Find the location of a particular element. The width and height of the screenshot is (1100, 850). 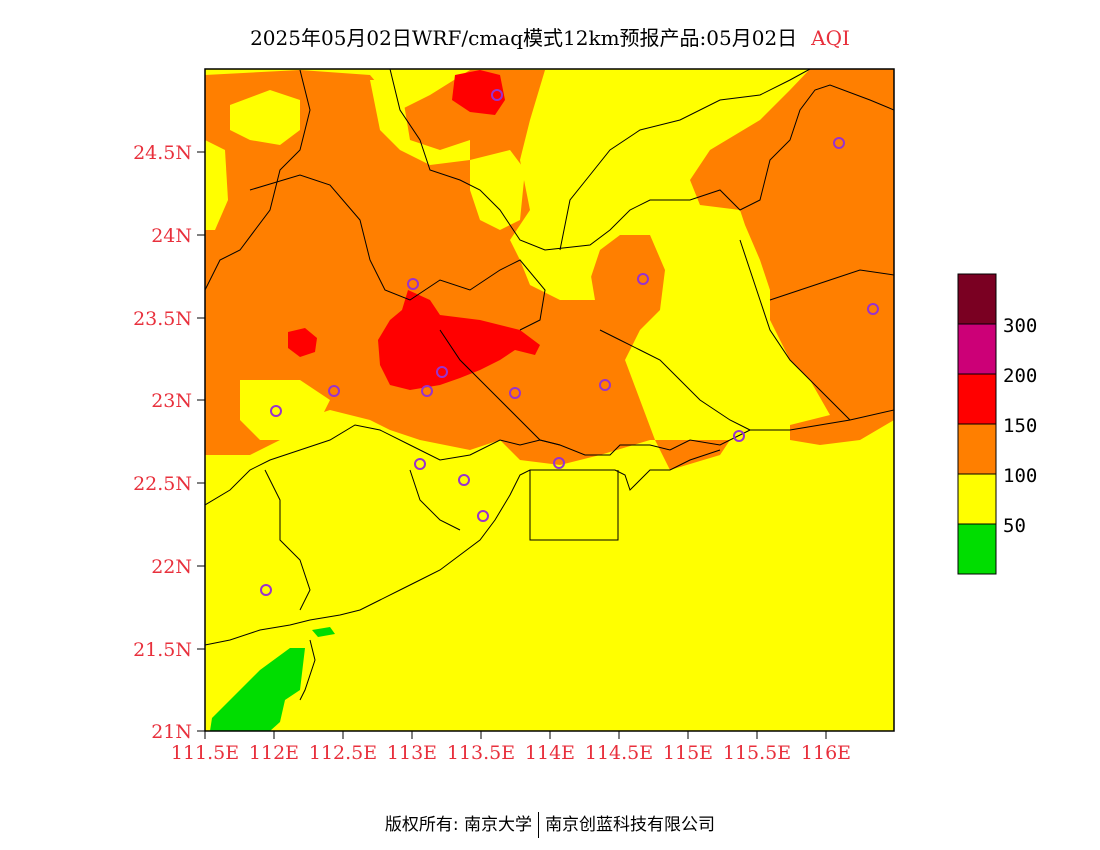

footer-separator is located at coordinates (539, 825).